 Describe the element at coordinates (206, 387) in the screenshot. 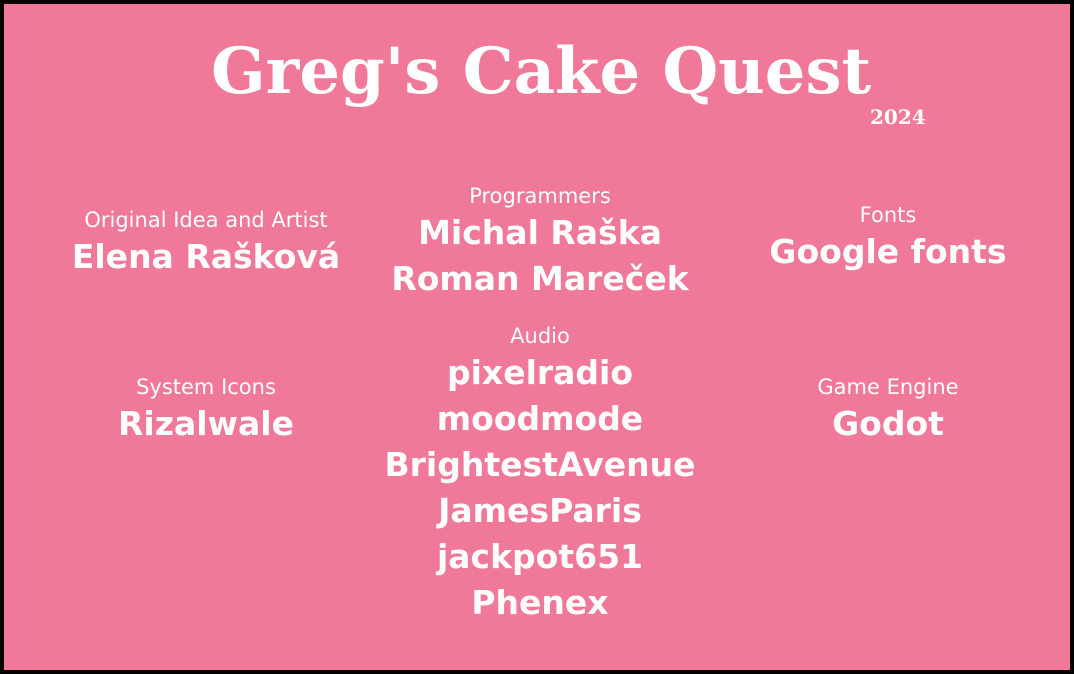

I see `credit-role-icons: System Icons` at that location.